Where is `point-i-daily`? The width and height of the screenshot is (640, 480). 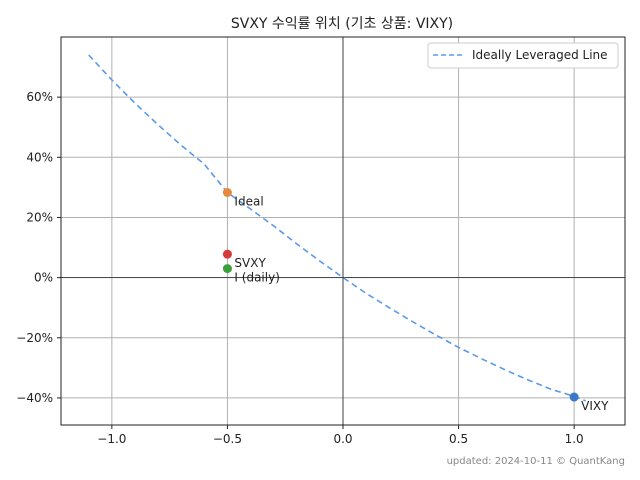
point-i-daily is located at coordinates (227, 269).